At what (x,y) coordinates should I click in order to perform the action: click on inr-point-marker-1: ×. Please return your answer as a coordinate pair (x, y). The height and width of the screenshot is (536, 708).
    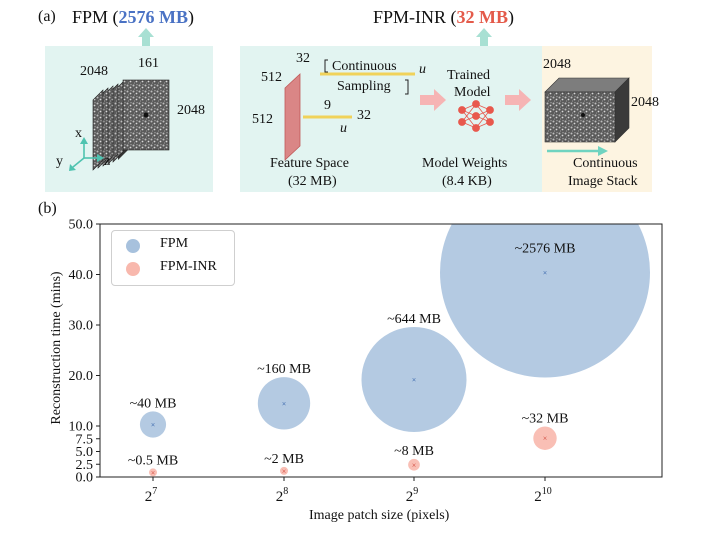
    Looking at the image, I should click on (284, 471).